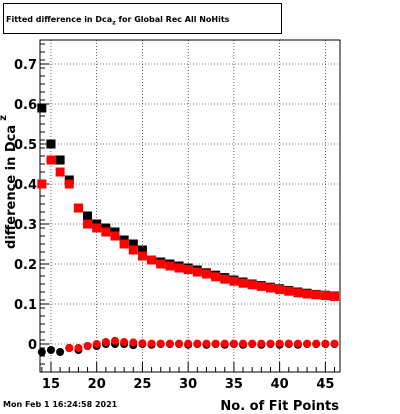 The image size is (400, 414). What do you see at coordinates (25, 185) in the screenshot?
I see `y-tick-label: 0.4` at bounding box center [25, 185].